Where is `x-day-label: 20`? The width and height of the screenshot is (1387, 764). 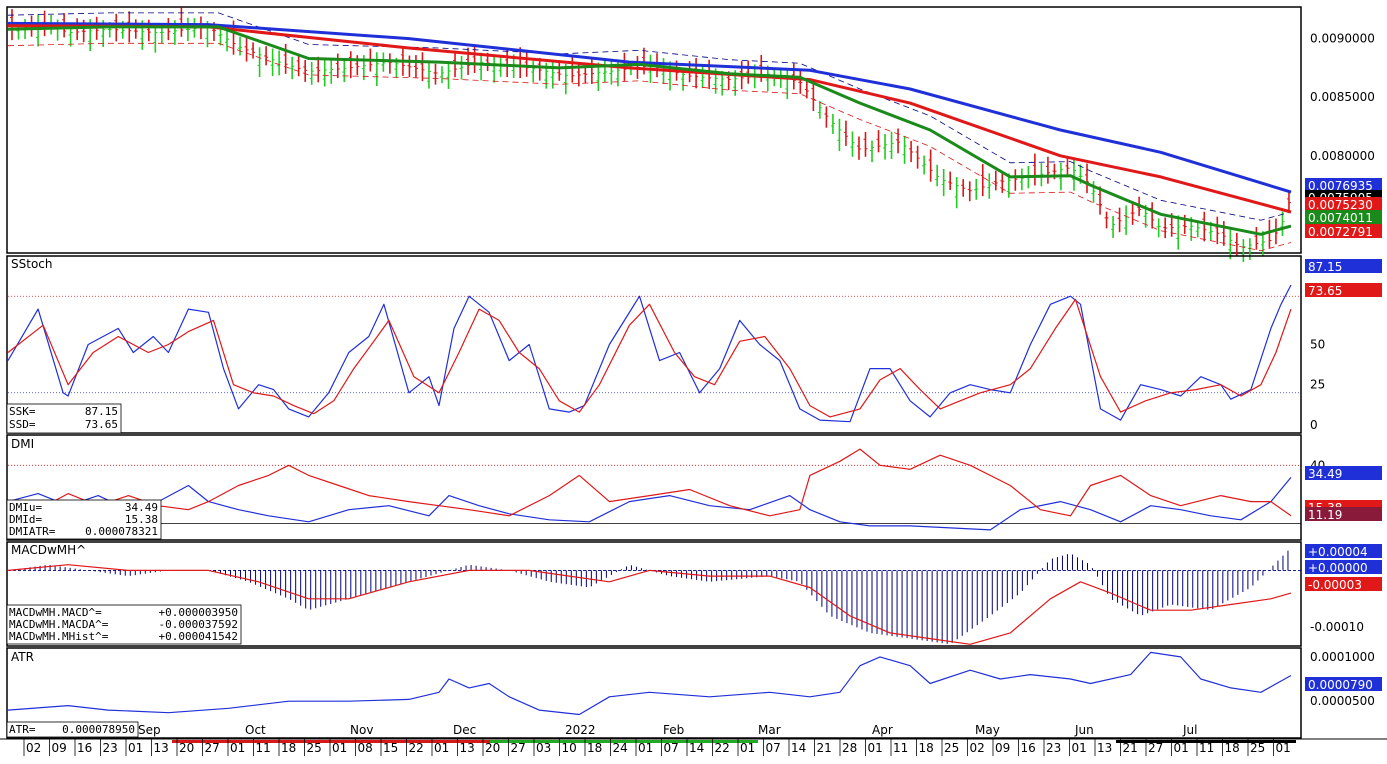
x-day-label: 20 is located at coordinates (186, 748).